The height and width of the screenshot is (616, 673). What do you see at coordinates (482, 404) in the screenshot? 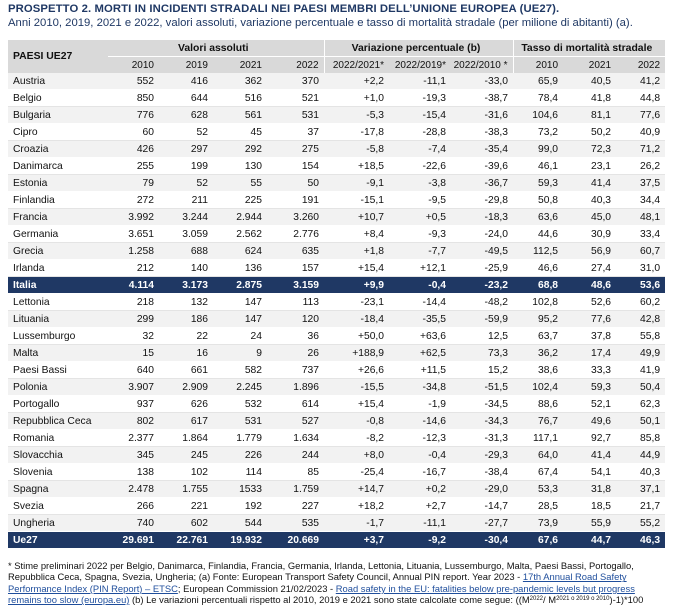
I see `table-cell: -34,5` at bounding box center [482, 404].